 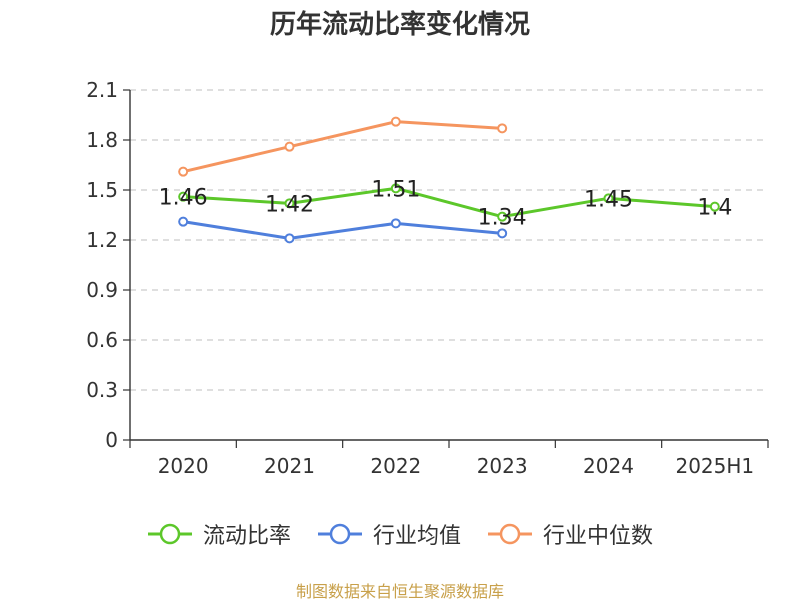 What do you see at coordinates (395, 466) in the screenshot?
I see `x-tick-label: 2022` at bounding box center [395, 466].